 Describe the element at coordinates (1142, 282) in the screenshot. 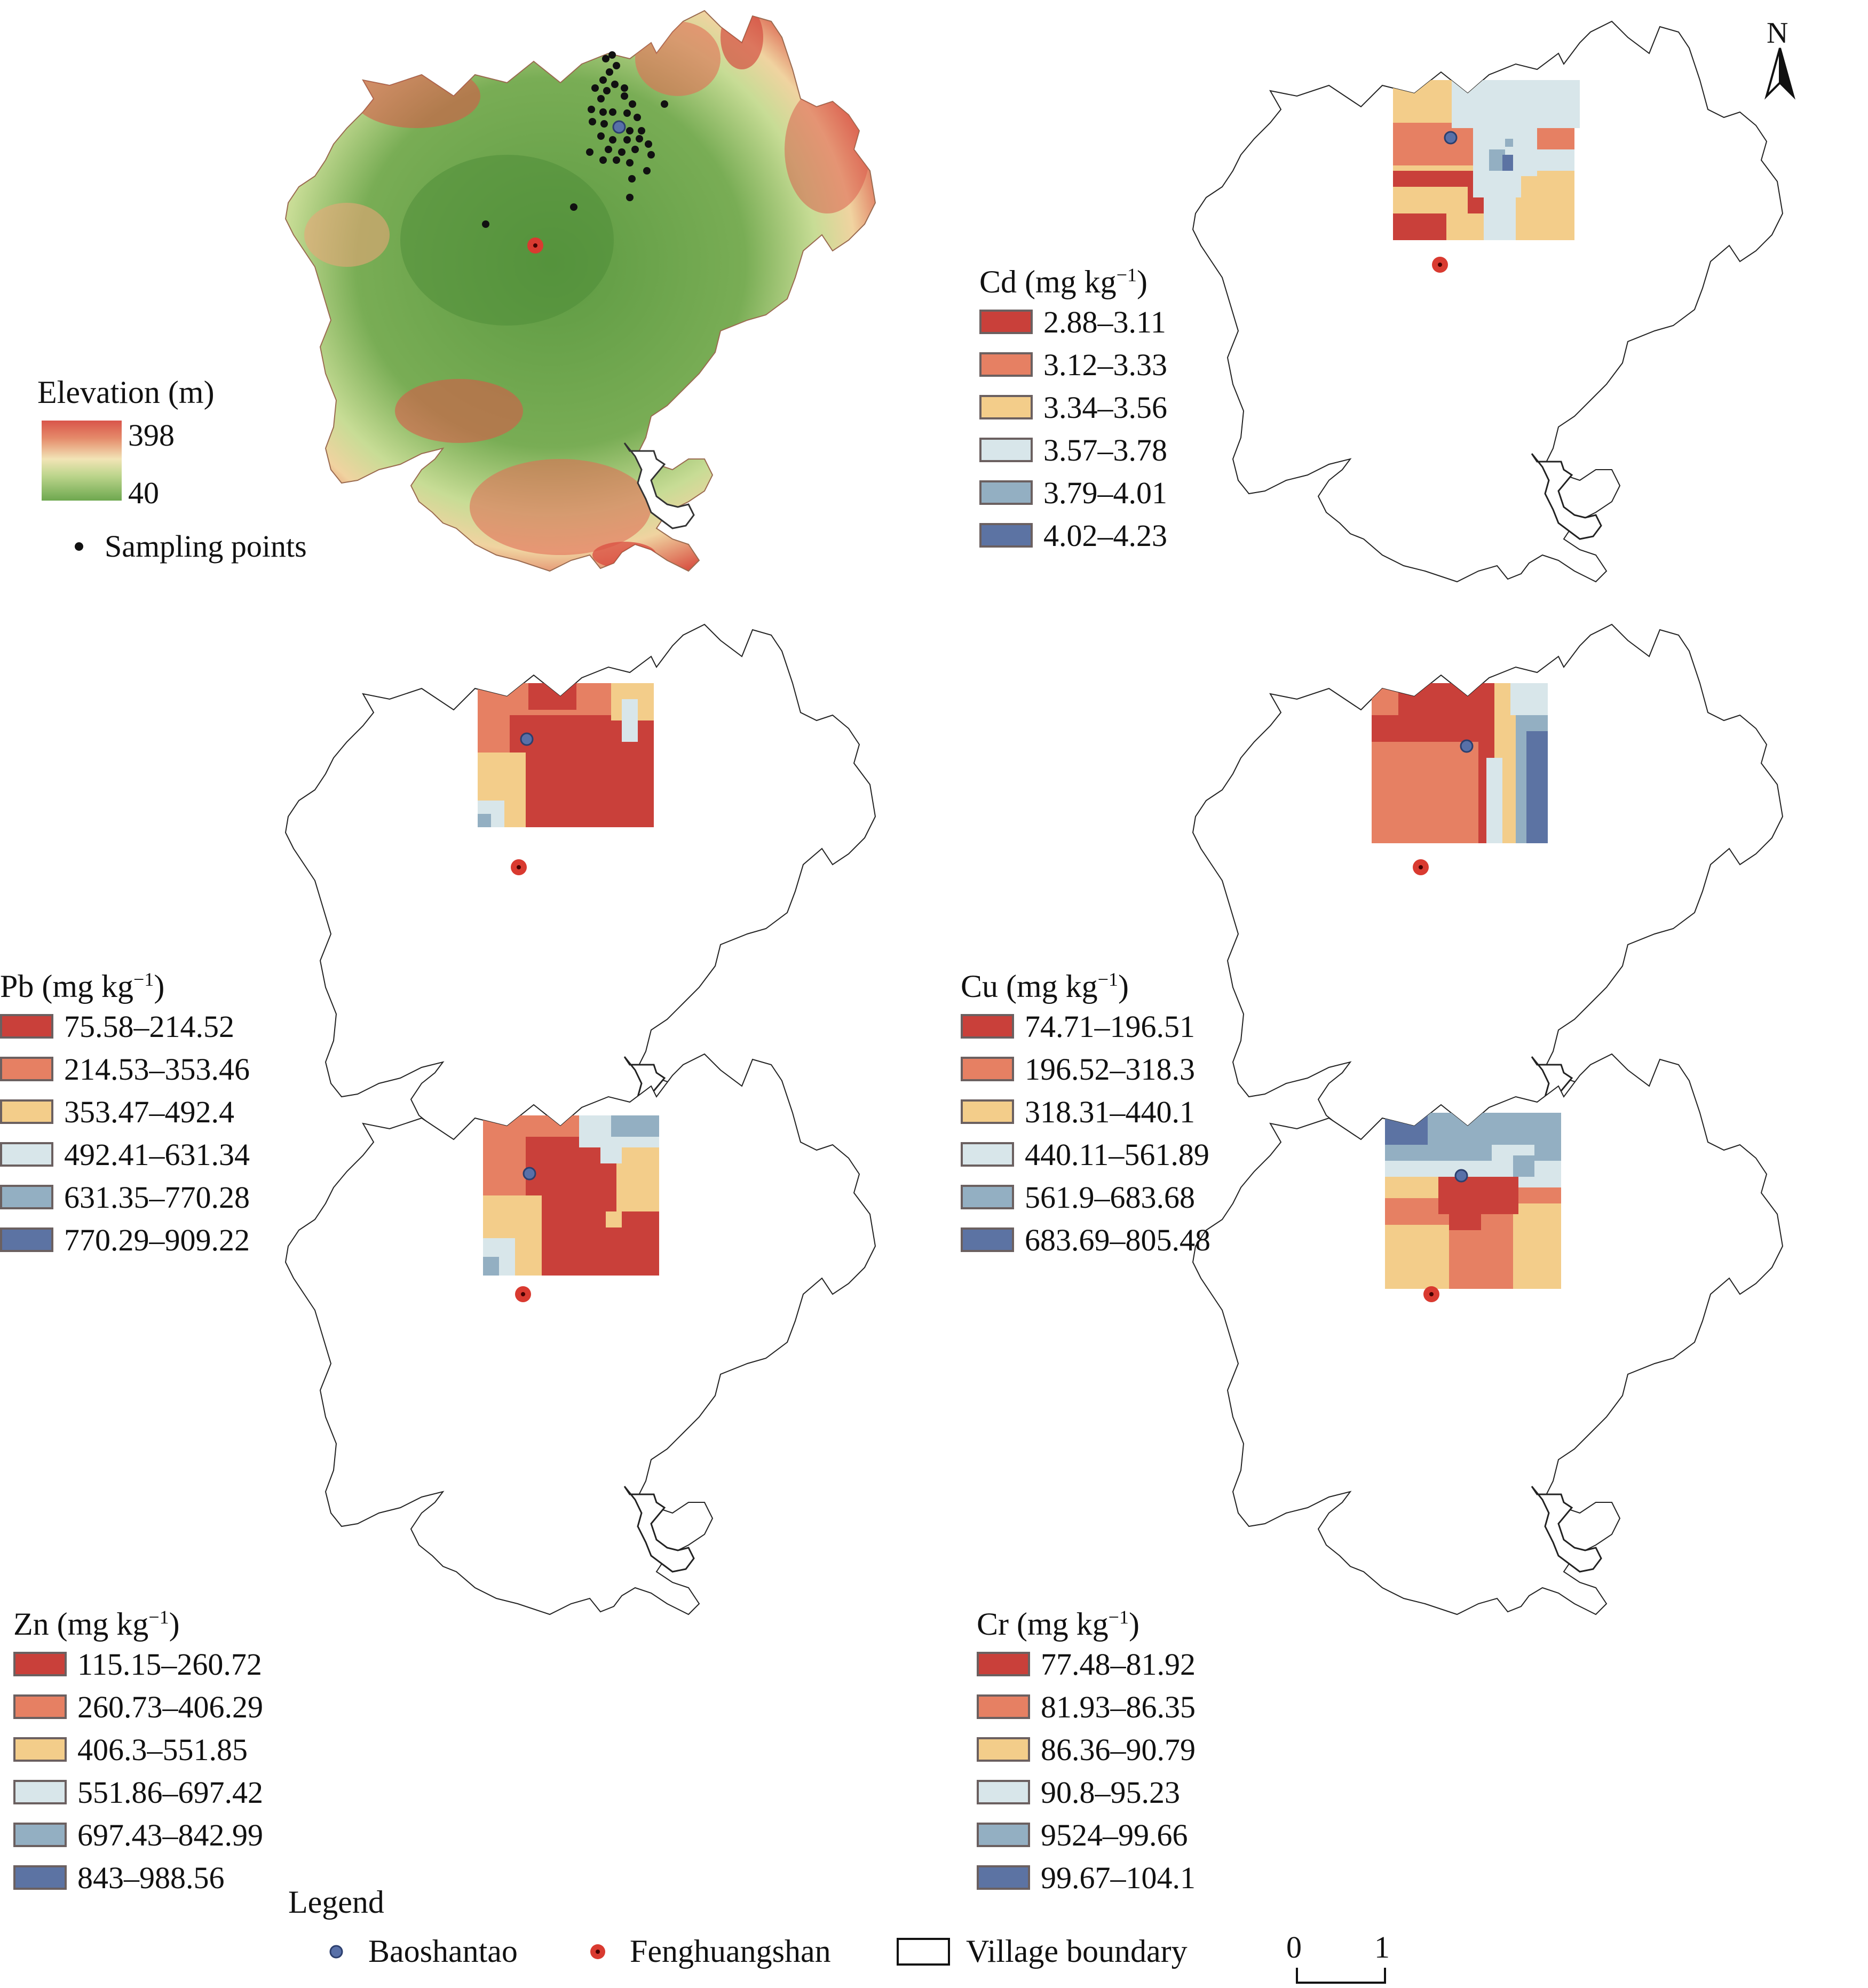

I see `unit-close: )` at that location.